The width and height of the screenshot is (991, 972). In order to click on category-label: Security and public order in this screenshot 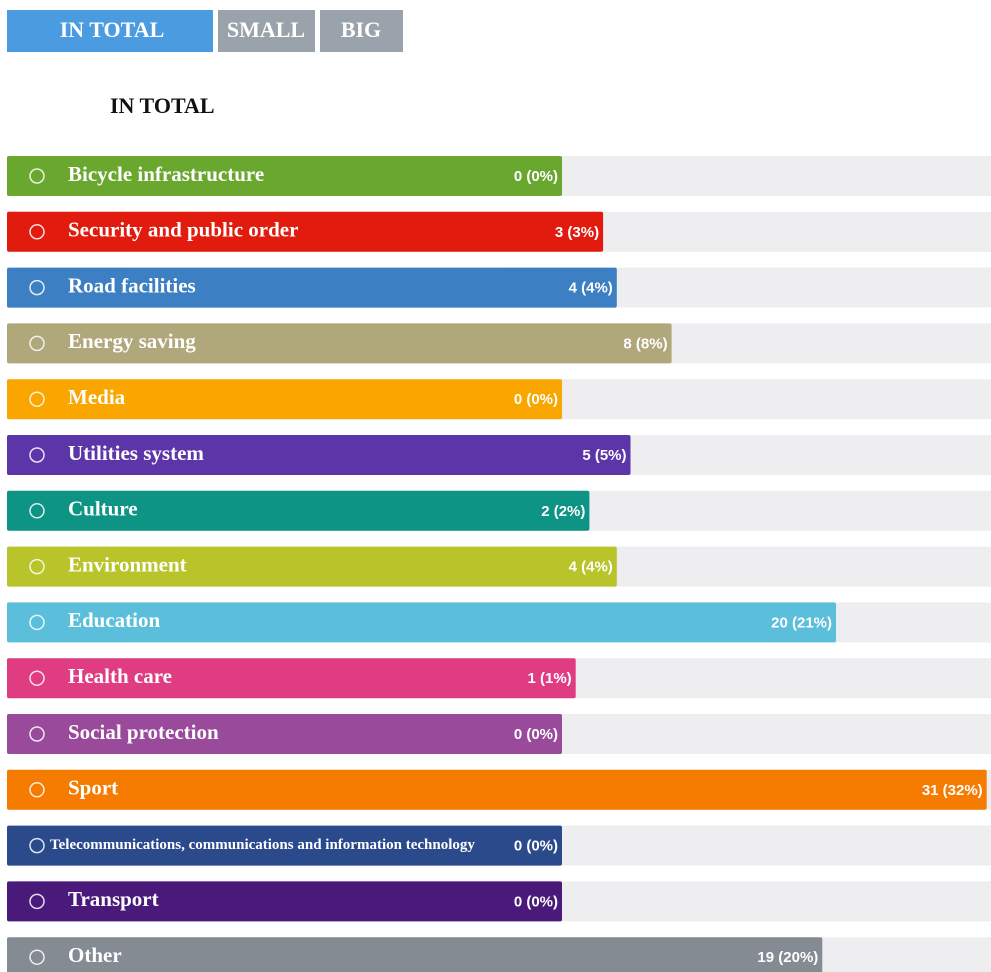, I will do `click(183, 230)`.